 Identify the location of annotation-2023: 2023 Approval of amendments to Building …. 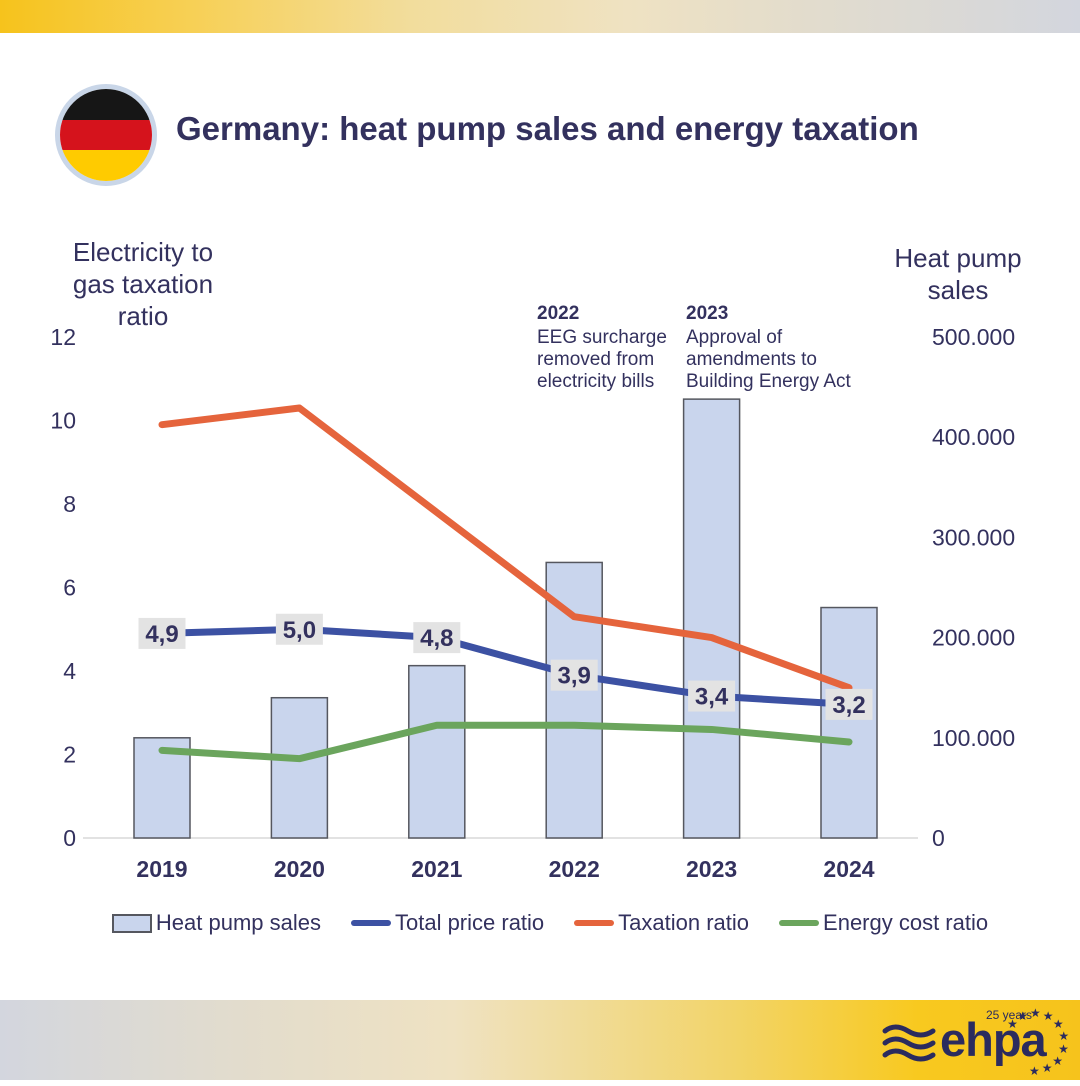
(768, 347).